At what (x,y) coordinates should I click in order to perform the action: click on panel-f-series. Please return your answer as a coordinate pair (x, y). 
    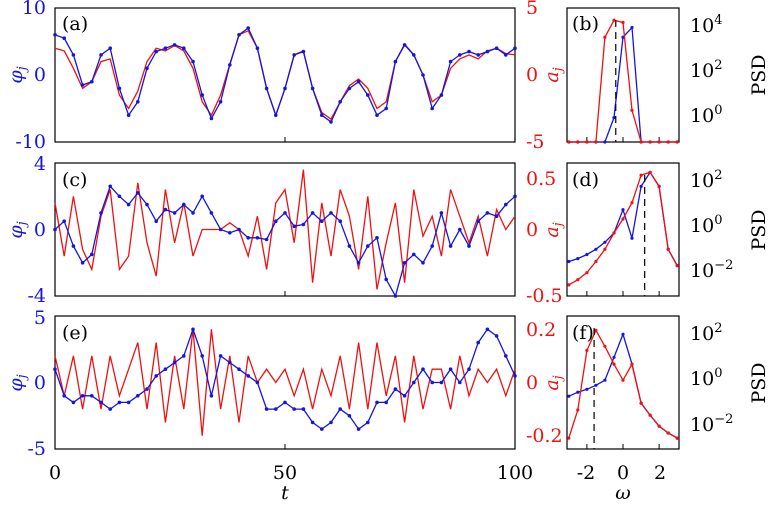
    Looking at the image, I should click on (623, 388).